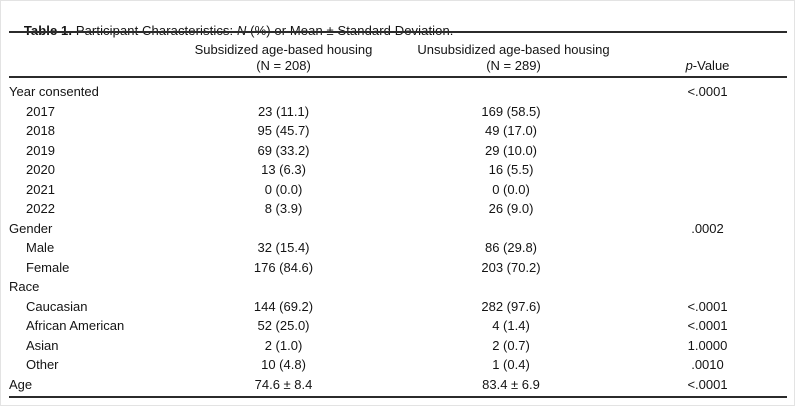 The width and height of the screenshot is (795, 406). I want to click on subsidized-value: 32 (15.4), so click(283, 248).